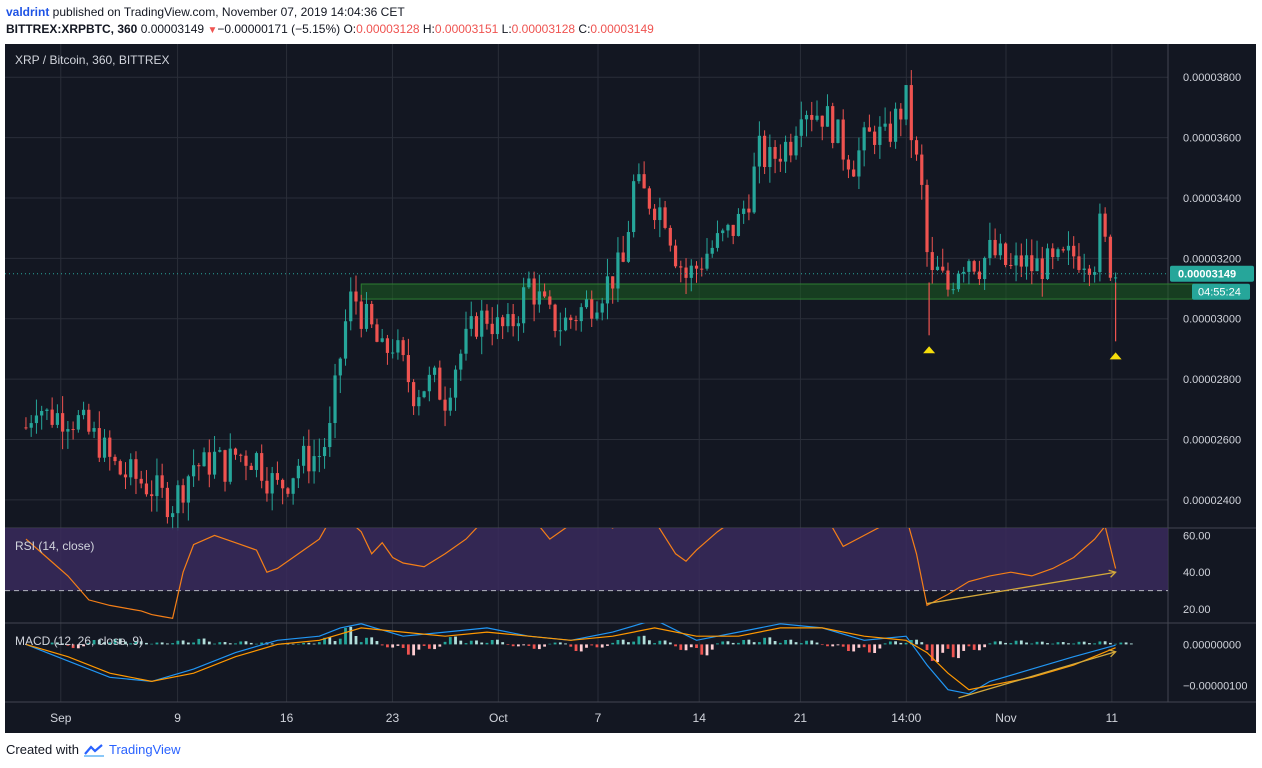 Image resolution: width=1262 pixels, height=768 pixels. I want to click on support-zone-layer, so click(790, 291).